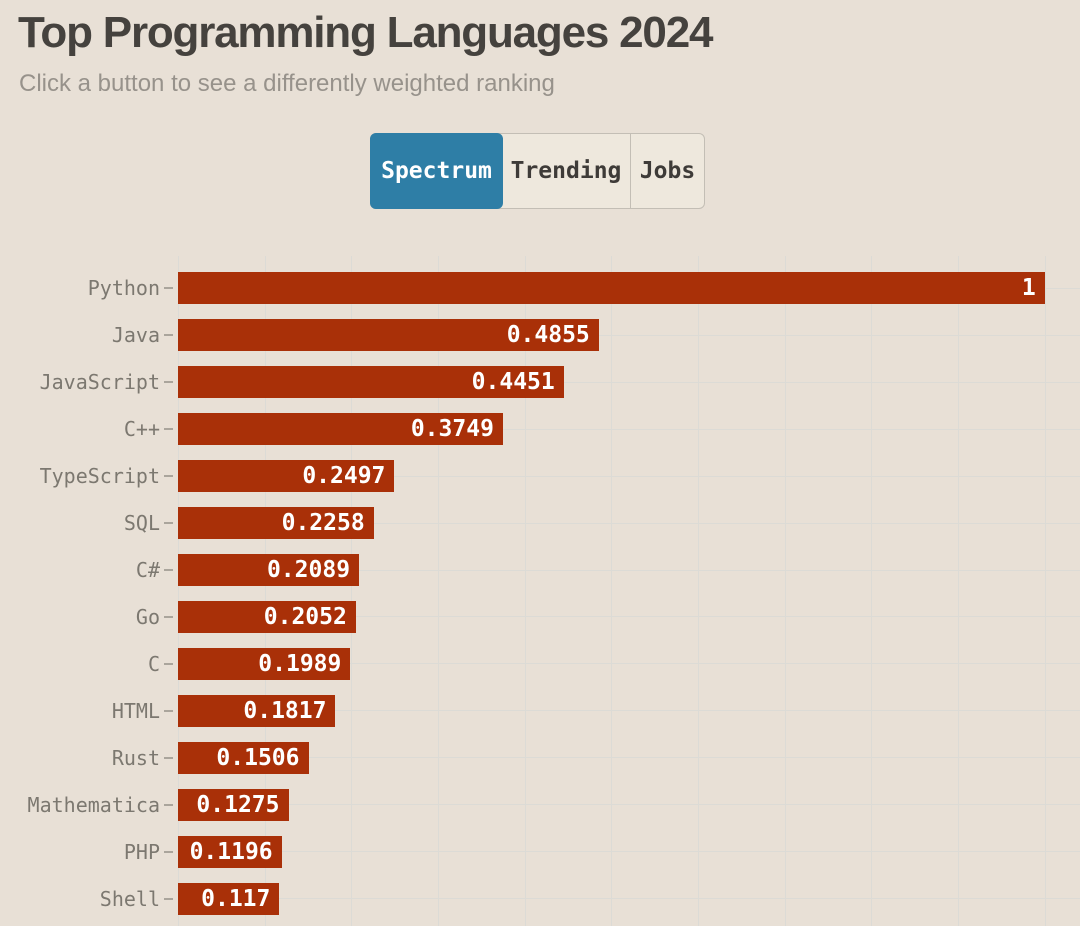 Image resolution: width=1080 pixels, height=926 pixels. I want to click on bar-value-label: 0.1506, so click(258, 757).